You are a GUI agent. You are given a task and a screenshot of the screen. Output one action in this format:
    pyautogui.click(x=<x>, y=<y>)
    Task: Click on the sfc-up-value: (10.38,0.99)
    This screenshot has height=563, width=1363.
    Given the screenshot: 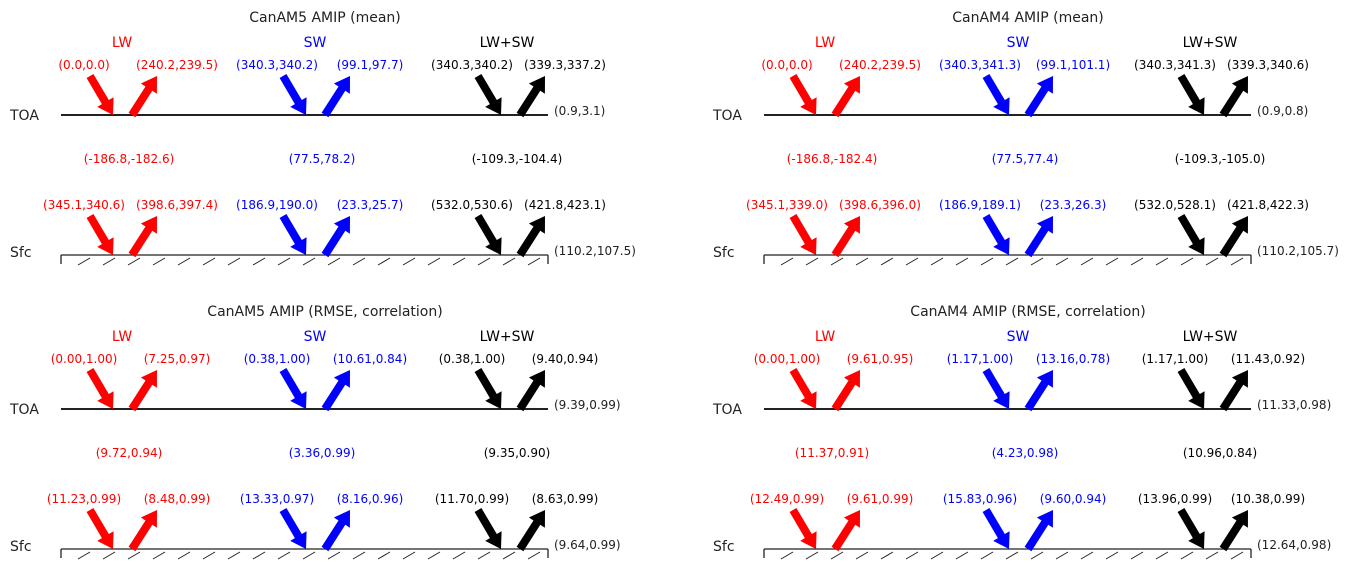 What is the action you would take?
    pyautogui.click(x=1268, y=499)
    